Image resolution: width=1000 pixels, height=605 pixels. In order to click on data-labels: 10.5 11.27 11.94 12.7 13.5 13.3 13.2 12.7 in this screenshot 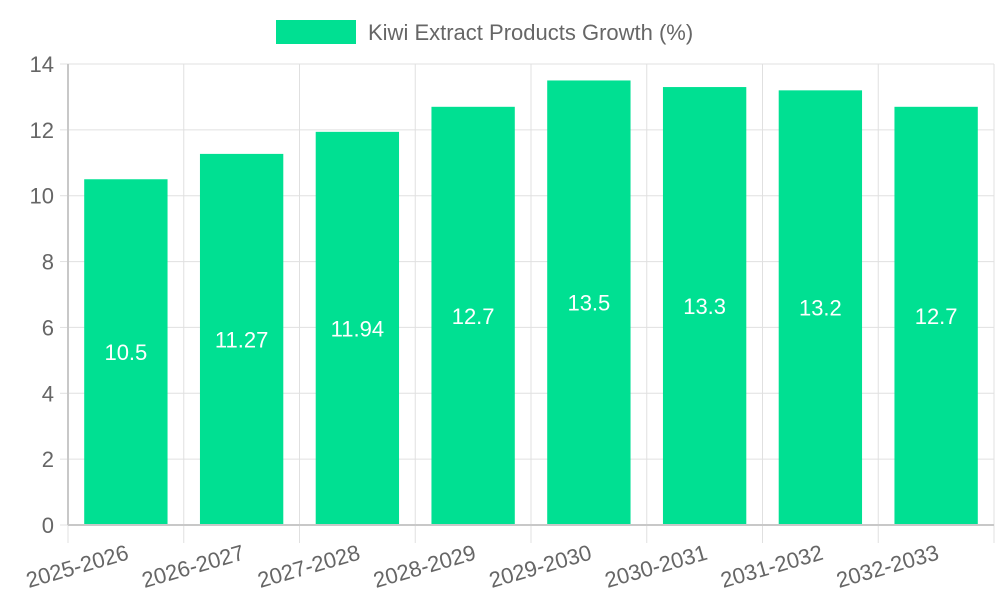, I will do `click(530, 328)`.